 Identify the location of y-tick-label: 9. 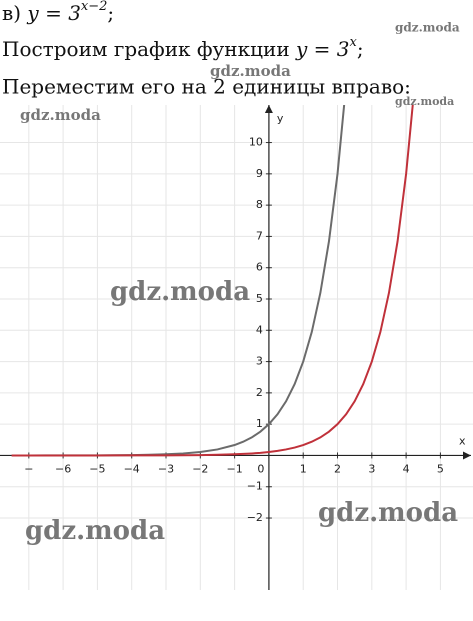
(259, 173).